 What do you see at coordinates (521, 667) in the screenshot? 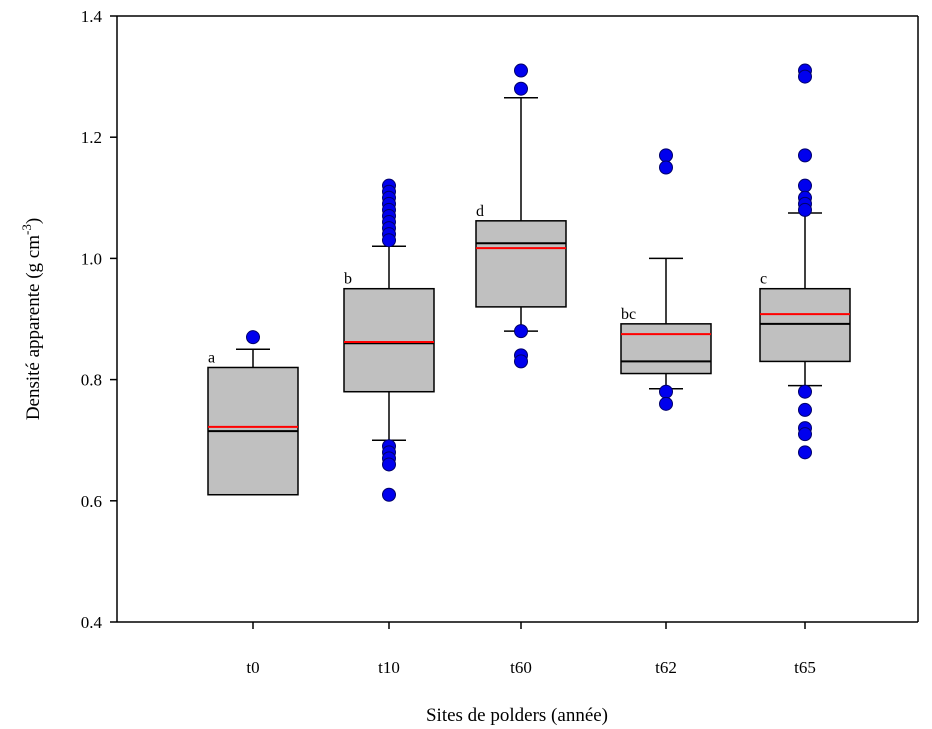
I see `x-tick-label: t60` at bounding box center [521, 667].